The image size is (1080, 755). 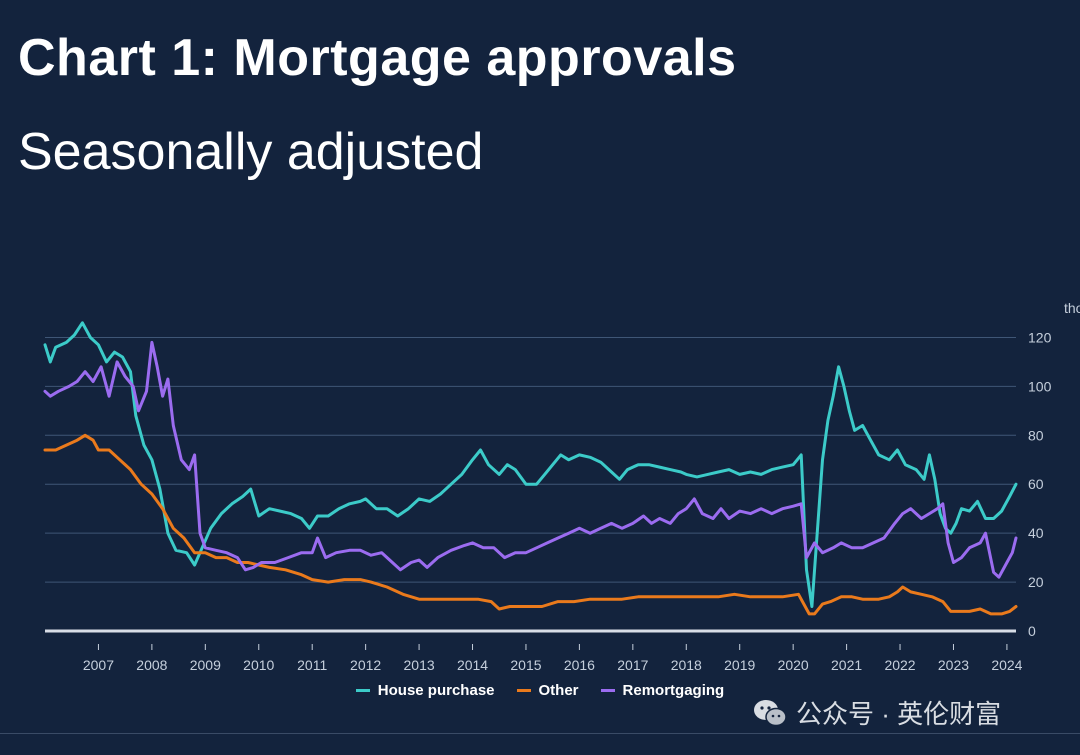 What do you see at coordinates (1032, 631) in the screenshot?
I see `y-tick-label: 0` at bounding box center [1032, 631].